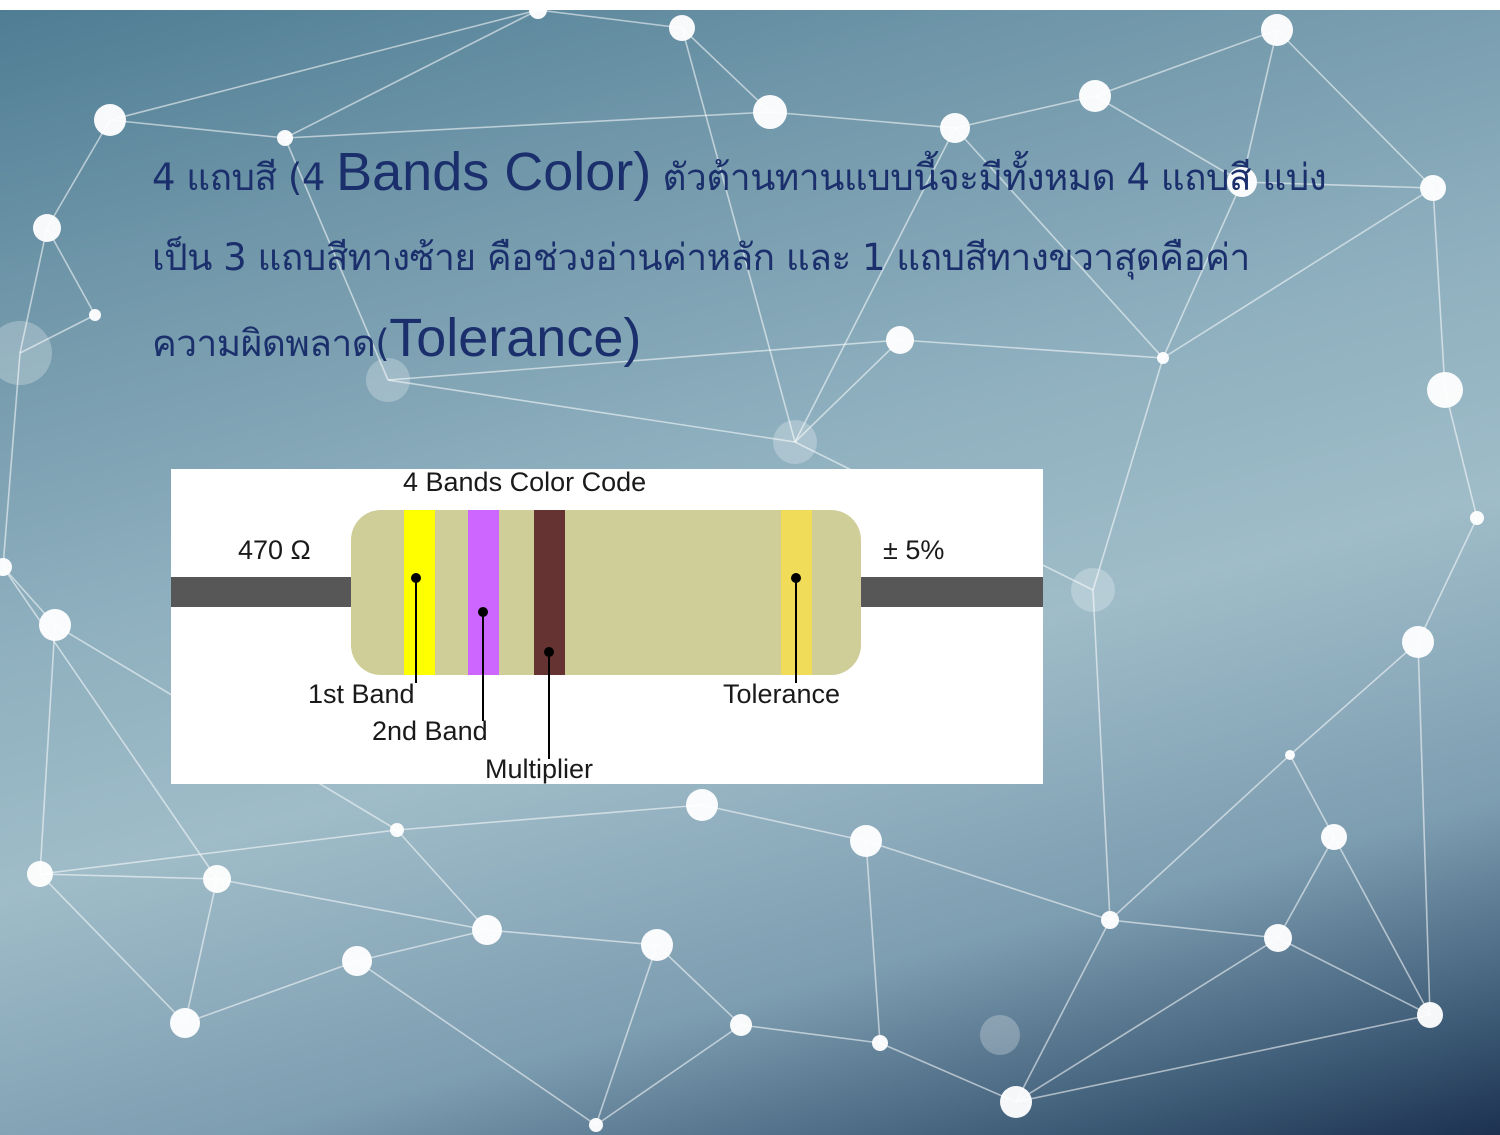 The height and width of the screenshot is (1135, 1500). What do you see at coordinates (539, 769) in the screenshot?
I see `label-multiplier: Multiplier` at bounding box center [539, 769].